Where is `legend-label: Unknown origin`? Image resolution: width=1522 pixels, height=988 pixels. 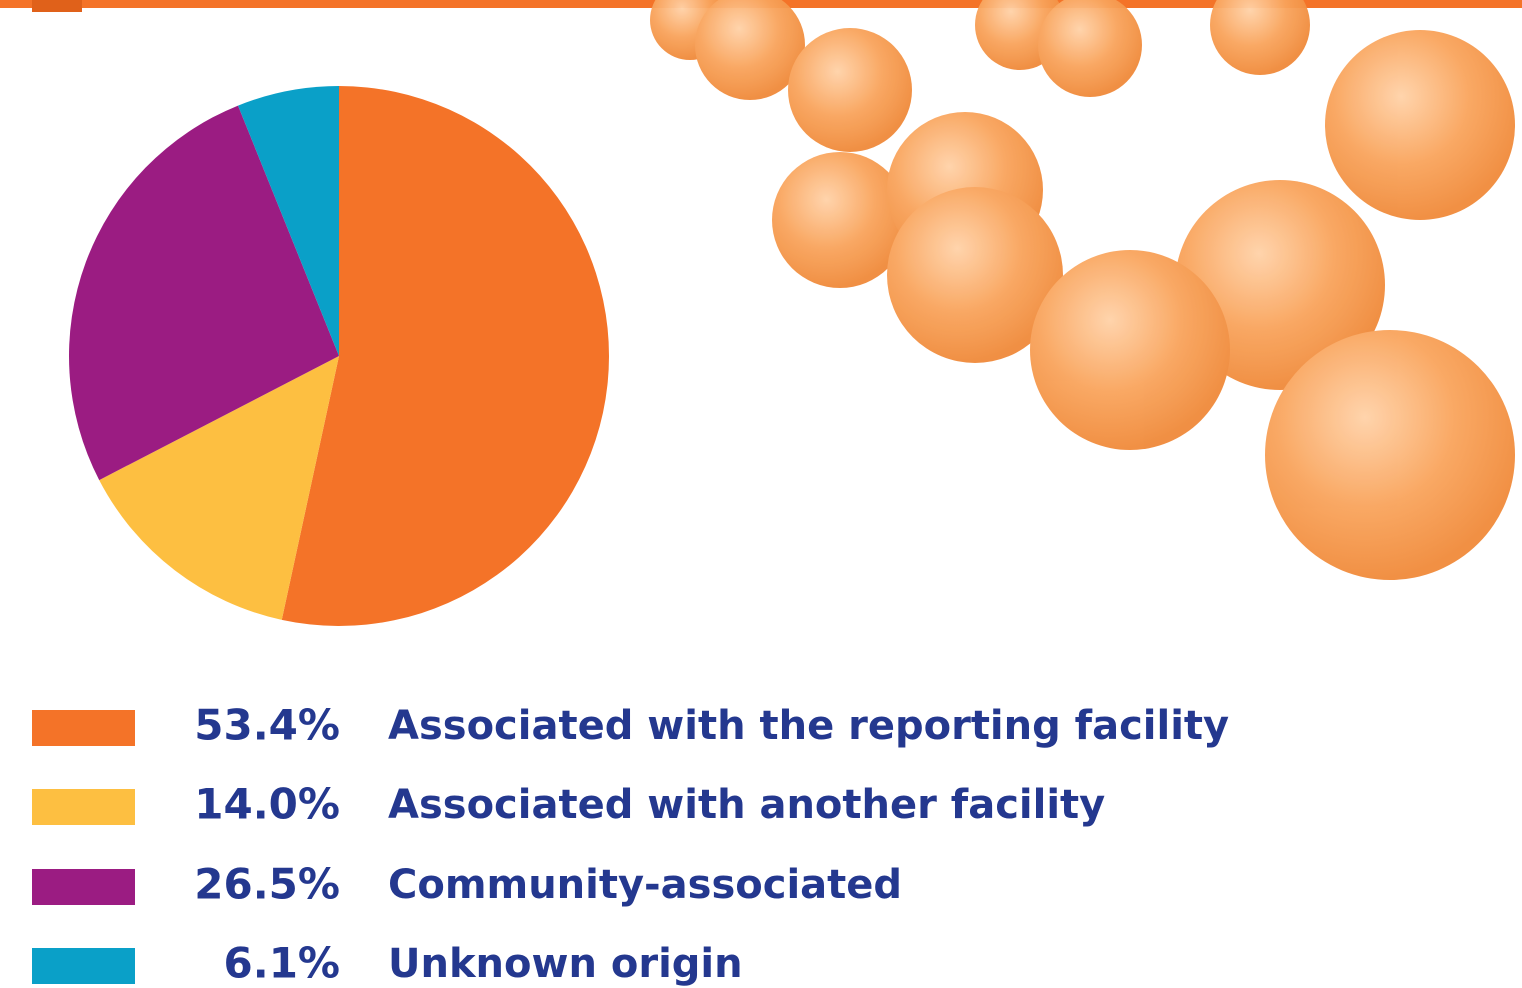 legend-label: Unknown origin is located at coordinates (565, 964).